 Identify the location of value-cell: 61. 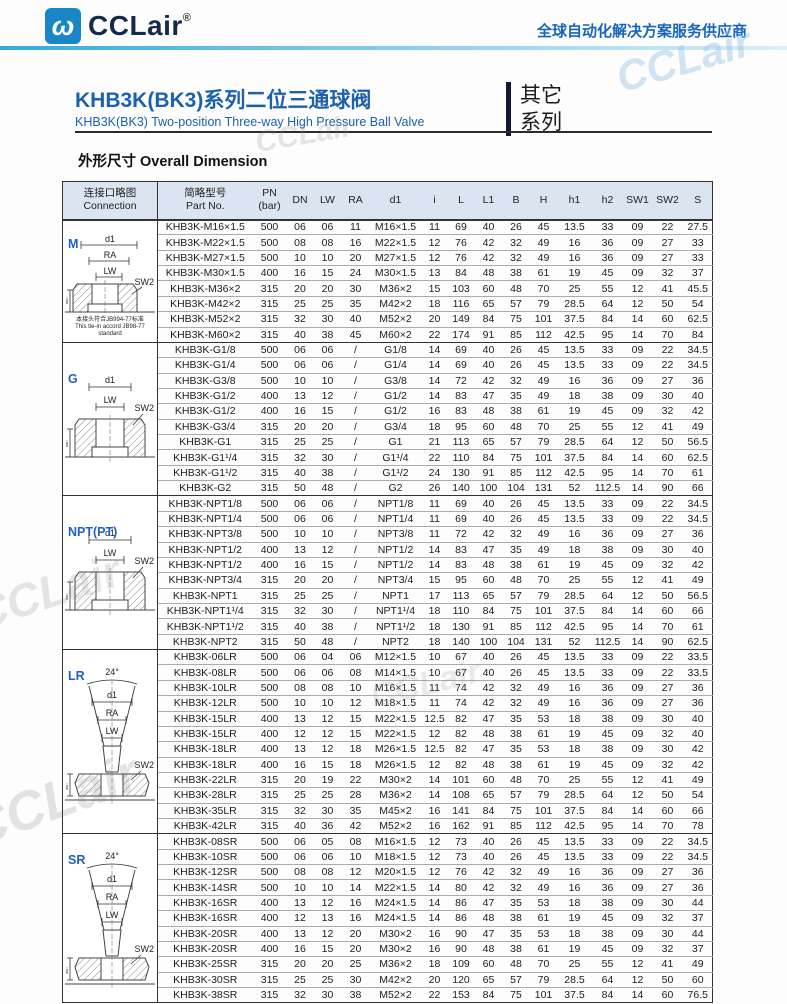
(543, 565).